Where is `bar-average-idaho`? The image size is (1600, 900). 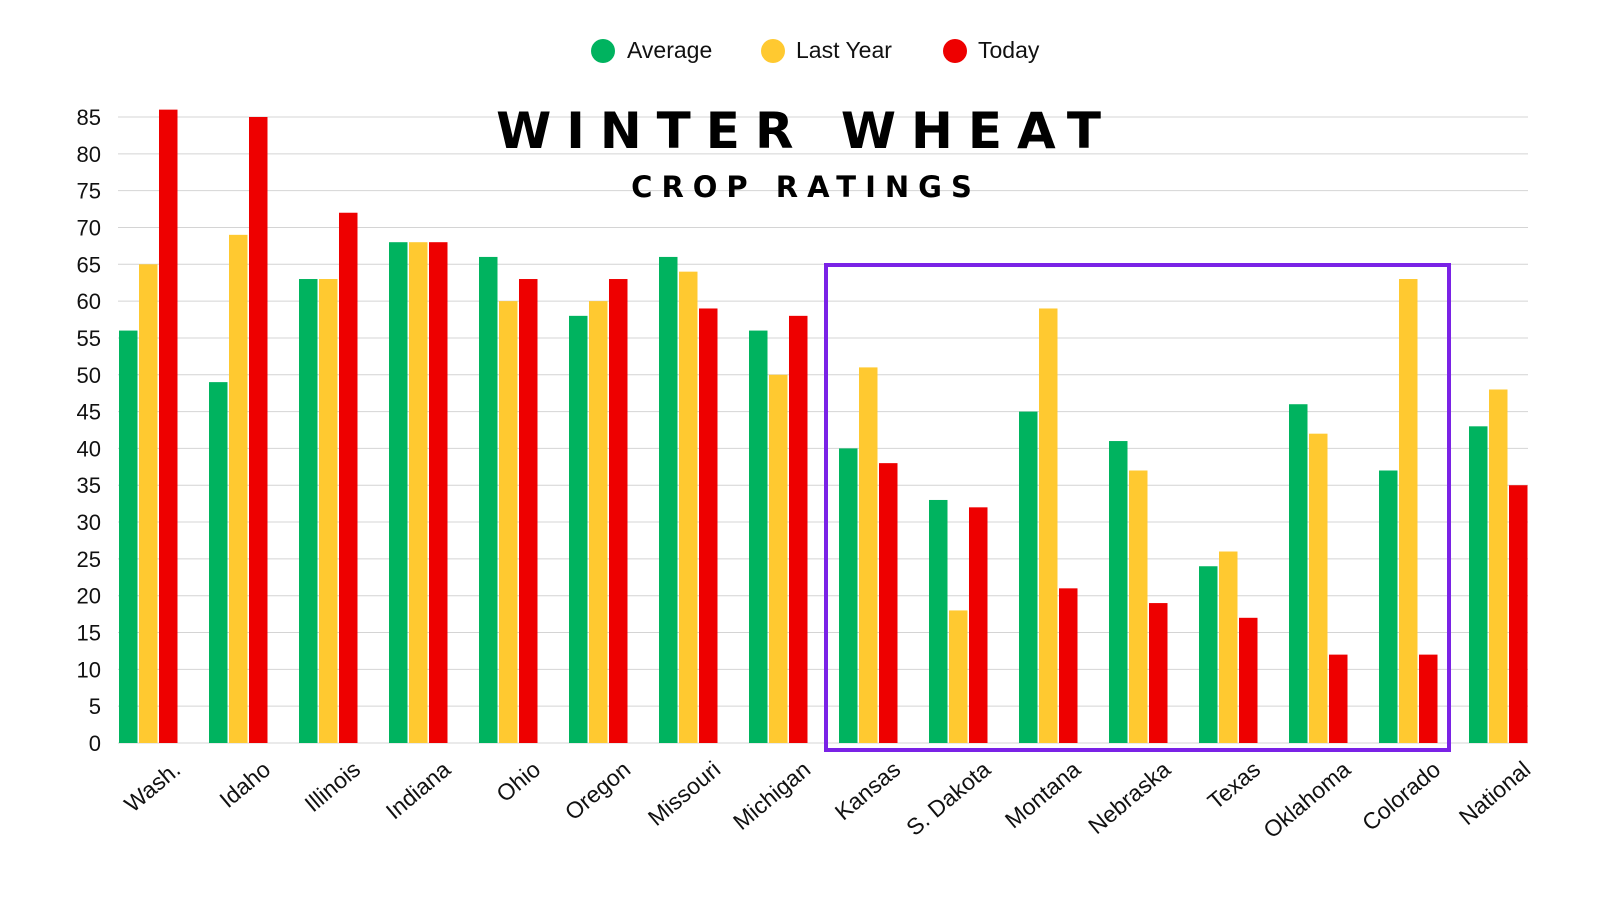
bar-average-idaho is located at coordinates (218, 562).